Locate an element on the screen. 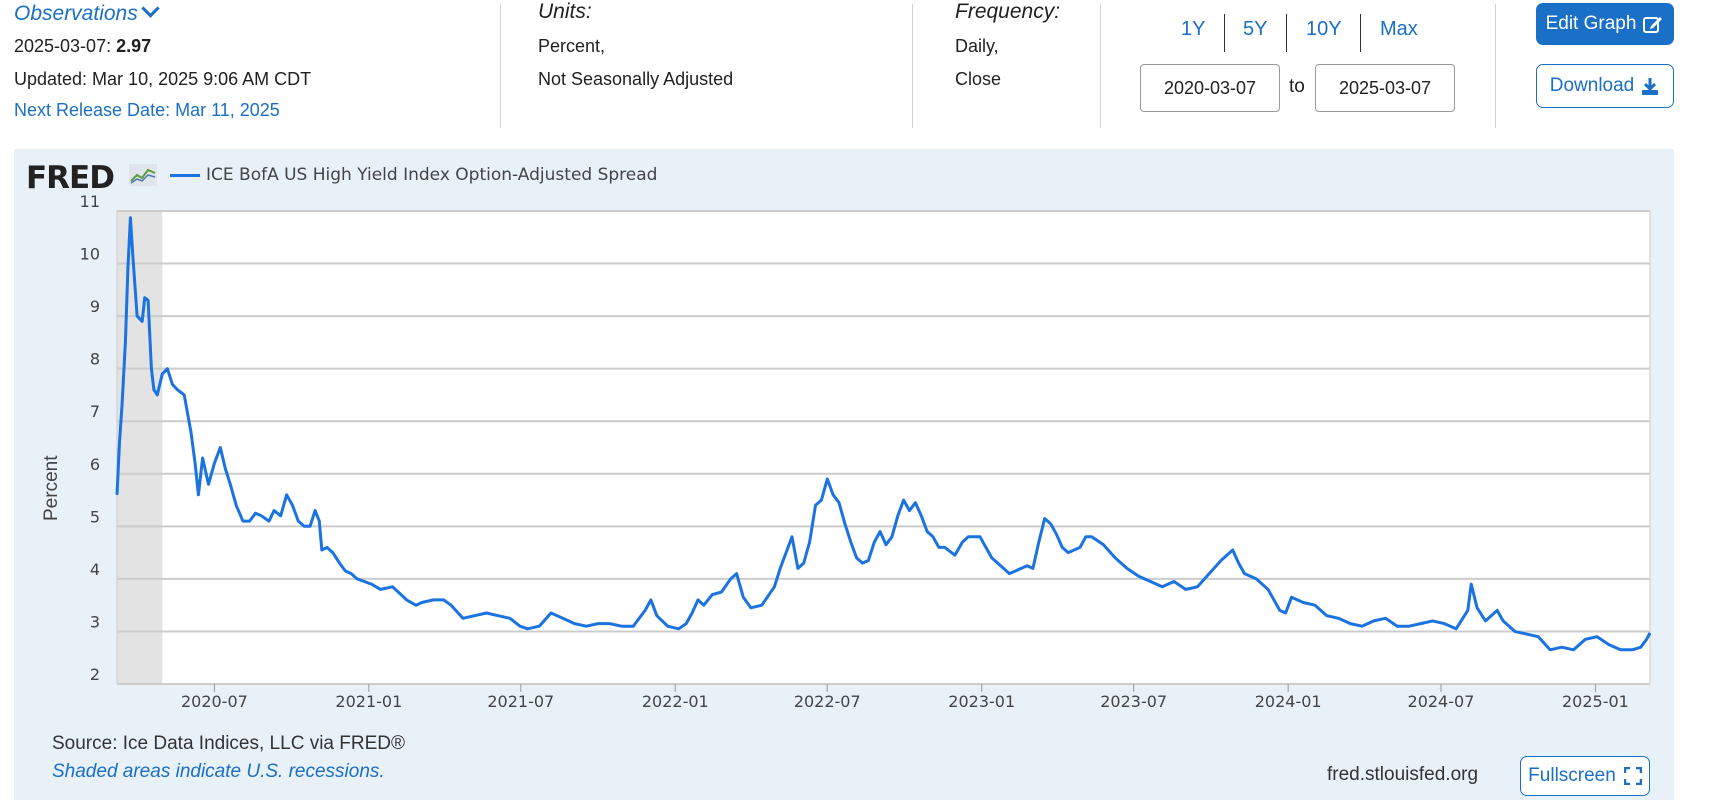 This screenshot has width=1722, height=800. updated-timestamp: Updated: Mar 10, 2025 9:06 AM CDT is located at coordinates (163, 79).